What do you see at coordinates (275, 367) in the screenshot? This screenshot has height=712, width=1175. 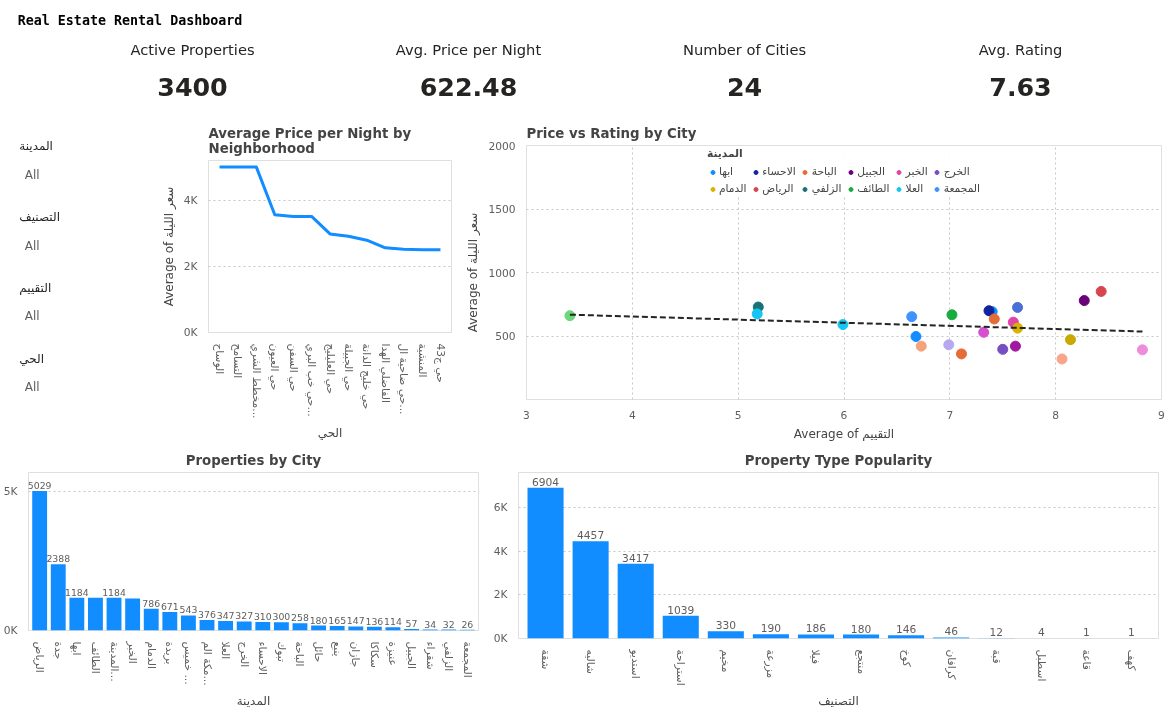 I see `x-tick-label: حي العيون` at bounding box center [275, 367].